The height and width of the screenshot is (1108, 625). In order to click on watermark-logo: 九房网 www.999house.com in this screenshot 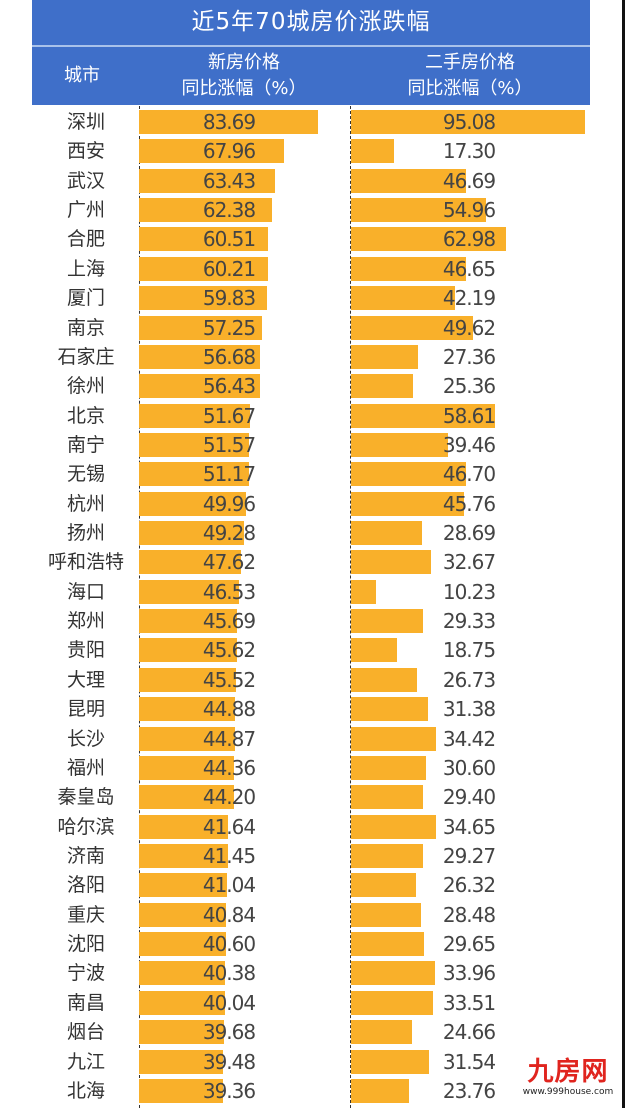, I will do `click(568, 1078)`.